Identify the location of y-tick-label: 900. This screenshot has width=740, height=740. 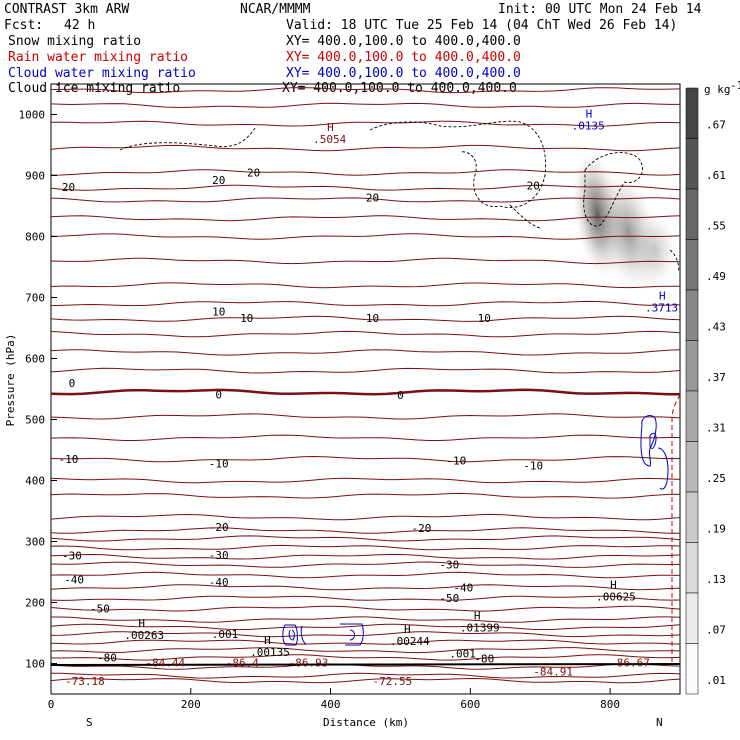
(35, 176).